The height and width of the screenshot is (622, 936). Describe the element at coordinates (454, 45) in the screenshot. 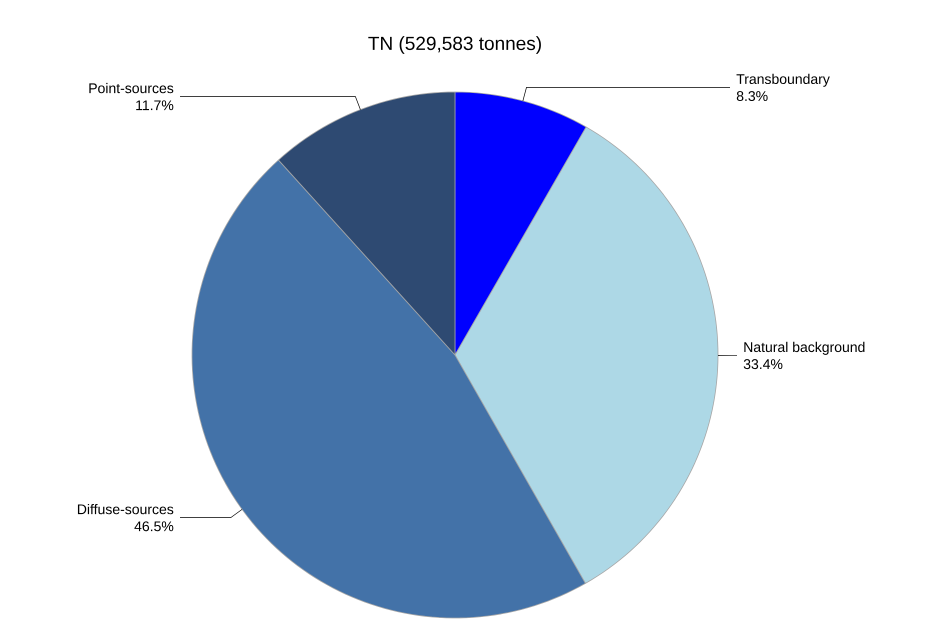

I see `chart-title: TN (529,583 tonnes)` at that location.